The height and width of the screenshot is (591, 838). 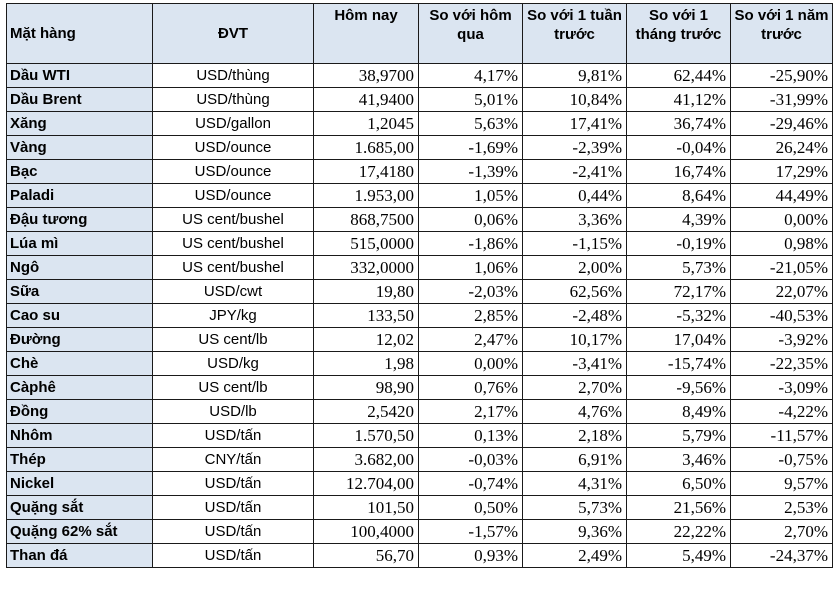 I want to click on commodity-name-cell: Nhôm, so click(x=79, y=435).